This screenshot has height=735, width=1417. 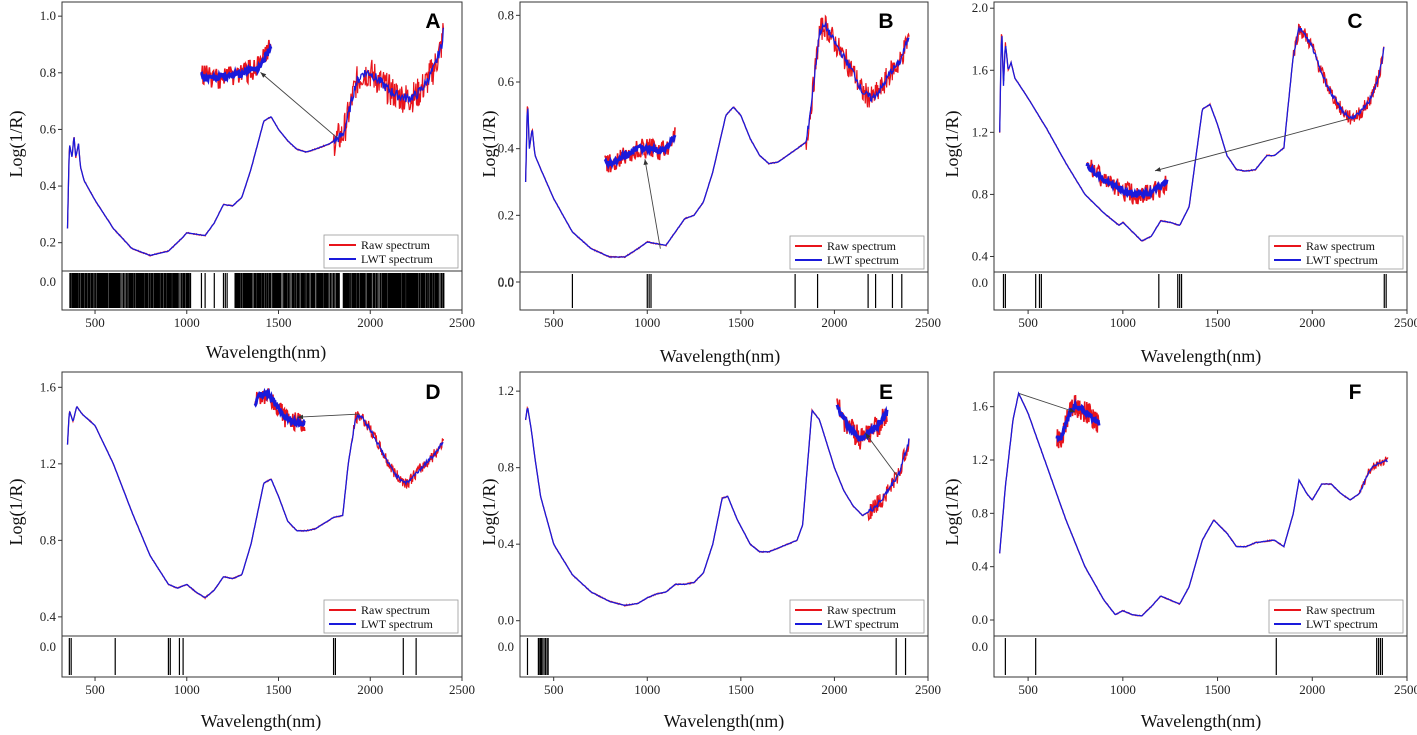 I want to click on x-tick-label-b: 2000, so click(x=834, y=322).